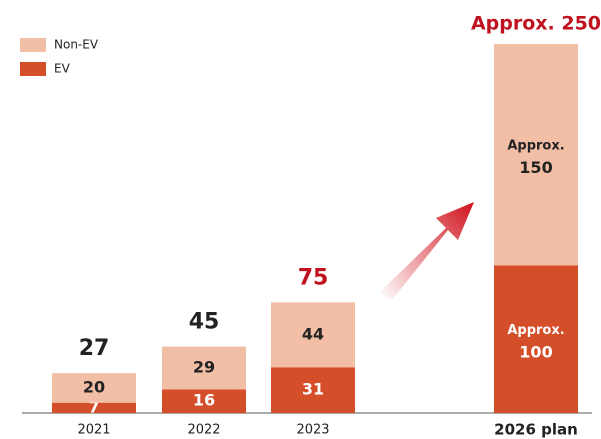  What do you see at coordinates (203, 430) in the screenshot?
I see `x-tick-label: 2022` at bounding box center [203, 430].